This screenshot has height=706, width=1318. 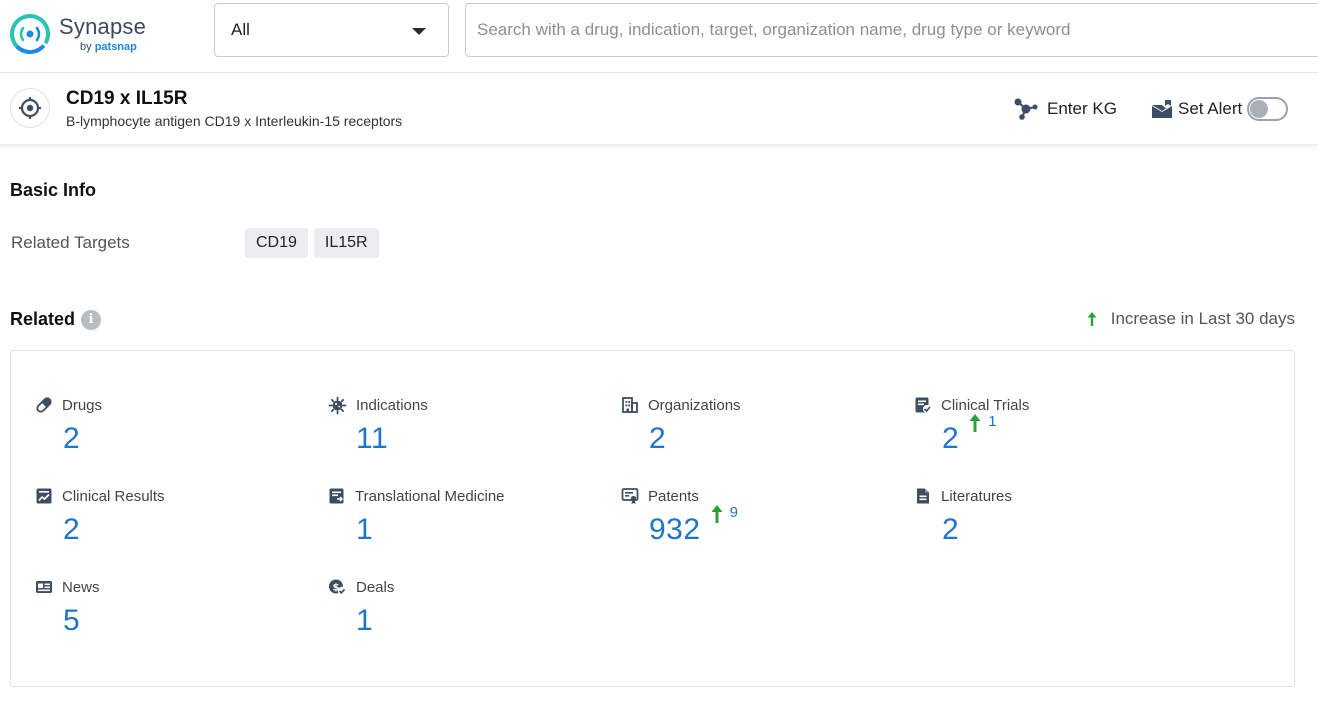 I want to click on target-badge, so click(x=30, y=108).